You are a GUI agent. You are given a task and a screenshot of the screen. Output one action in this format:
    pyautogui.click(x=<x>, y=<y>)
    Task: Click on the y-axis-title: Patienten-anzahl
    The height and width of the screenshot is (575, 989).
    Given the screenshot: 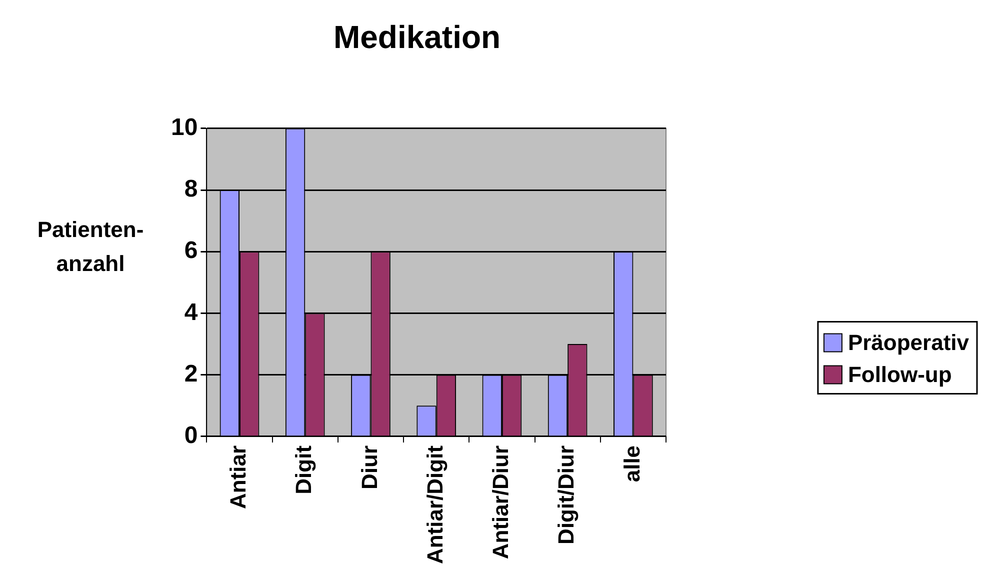 What is the action you would take?
    pyautogui.click(x=90, y=247)
    